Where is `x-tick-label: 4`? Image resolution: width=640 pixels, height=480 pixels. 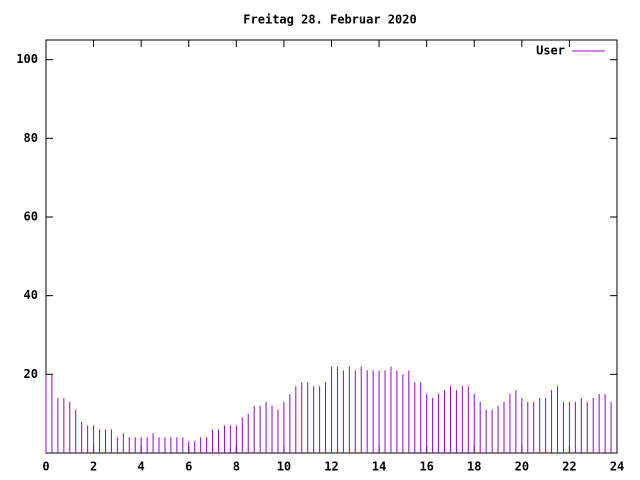
x-tick-label: 4 is located at coordinates (141, 467).